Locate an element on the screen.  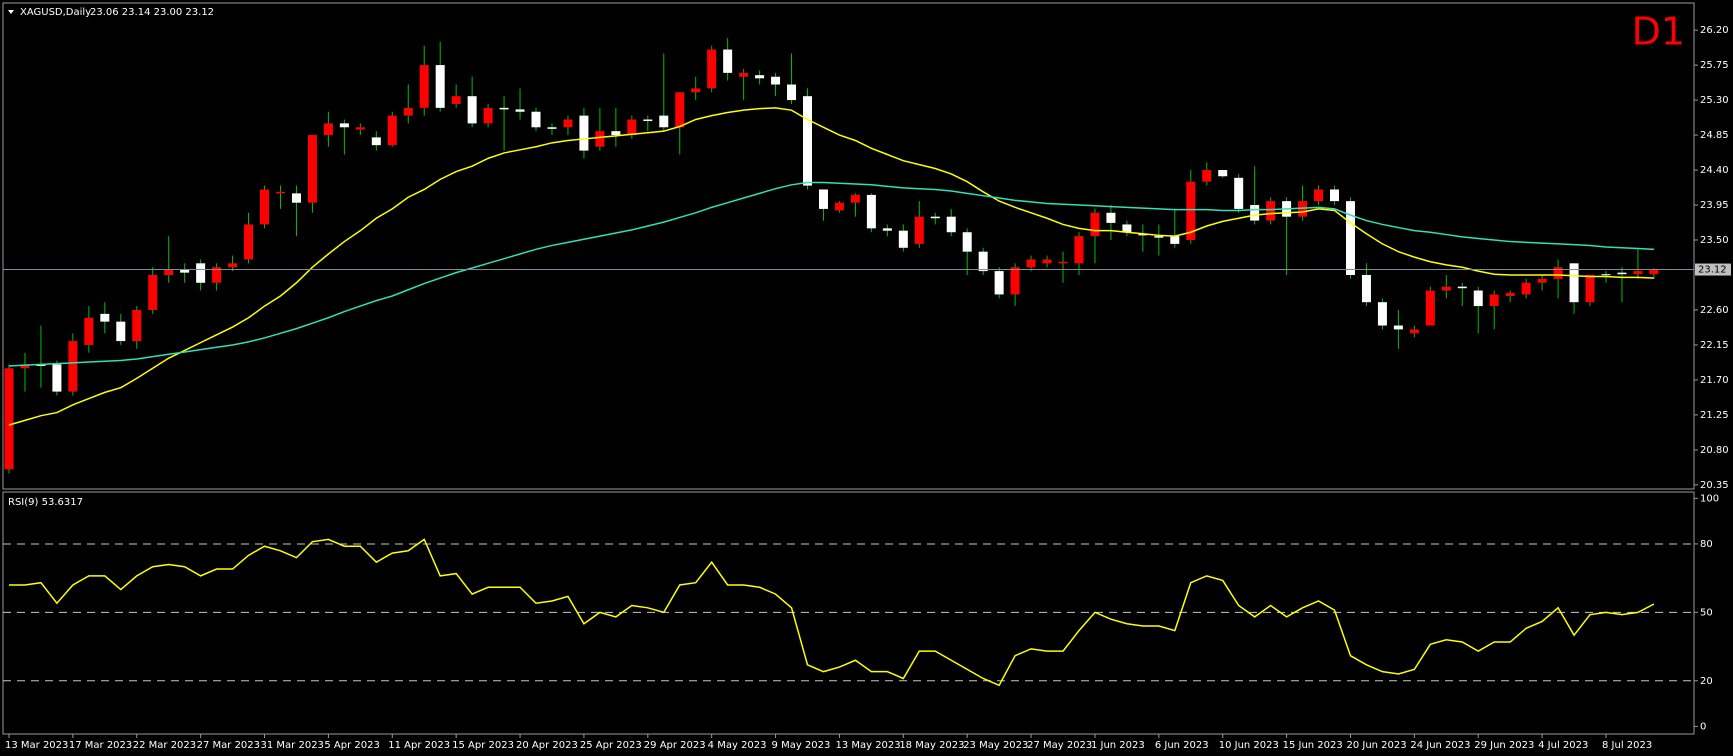
x-tick-label: 4 May 2023 is located at coordinates (737, 745).